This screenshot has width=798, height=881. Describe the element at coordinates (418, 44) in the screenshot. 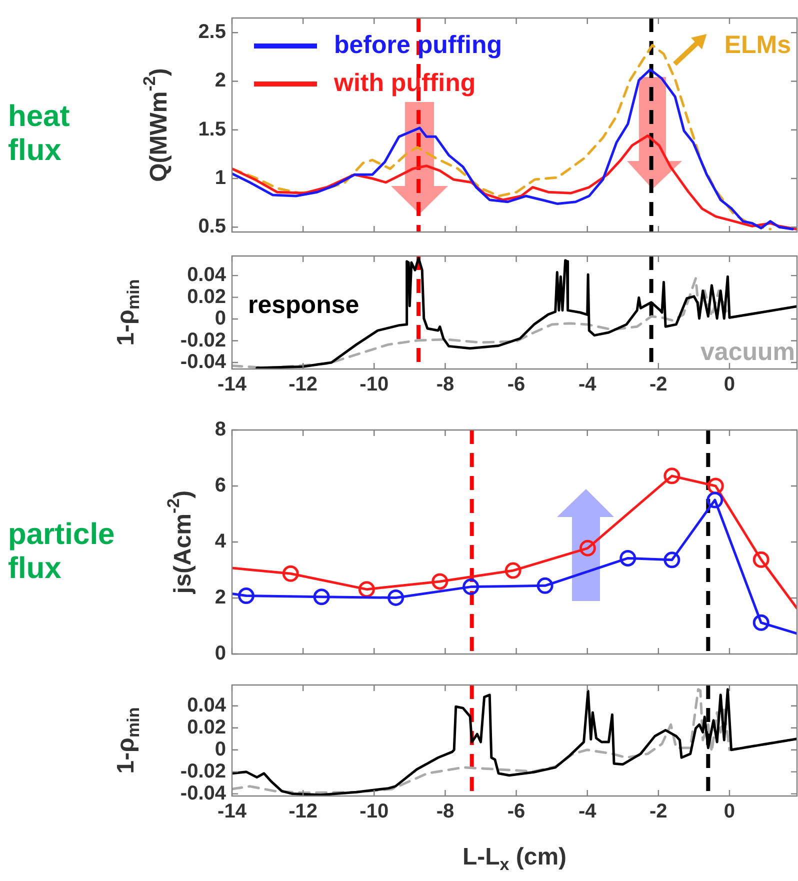

I see `legend-label: before puffing` at that location.